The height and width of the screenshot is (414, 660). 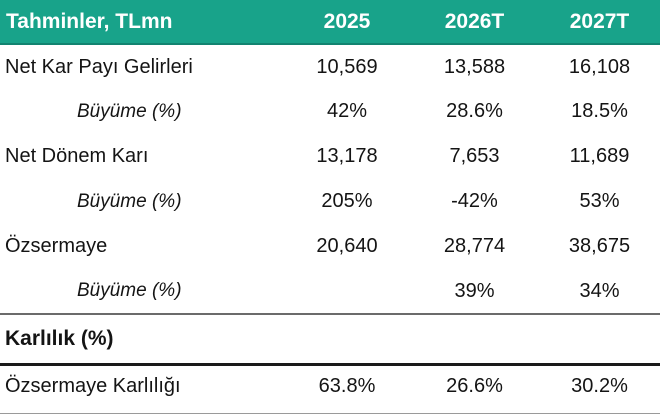 I want to click on cell-value-2026t: 7,653, so click(x=474, y=156).